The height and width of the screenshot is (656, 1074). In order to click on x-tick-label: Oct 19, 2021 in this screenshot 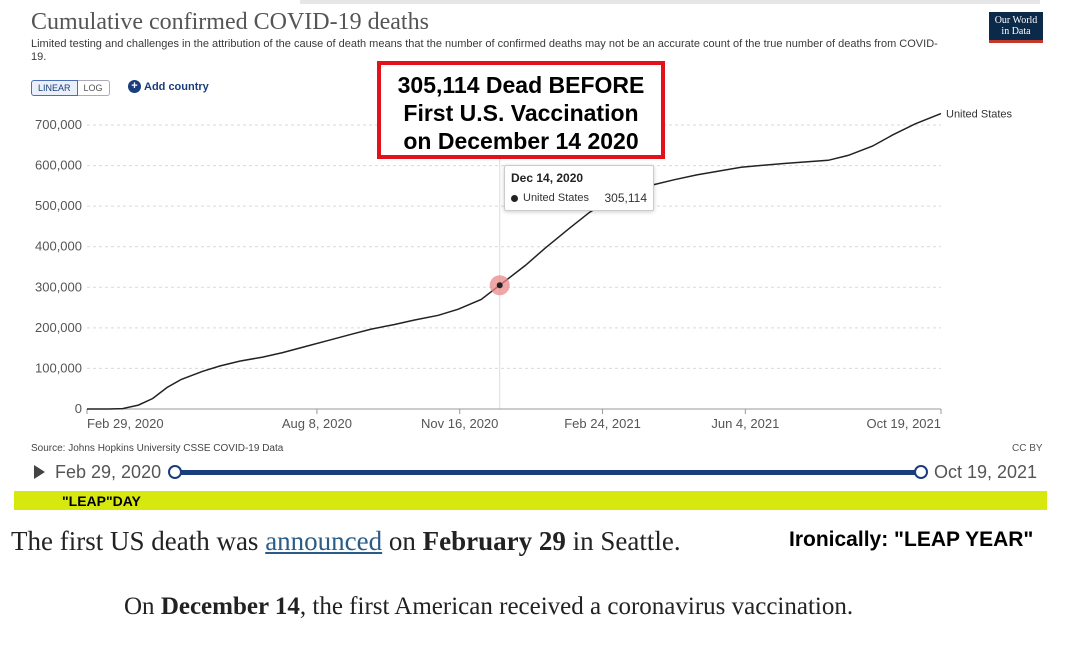, I will do `click(904, 423)`.